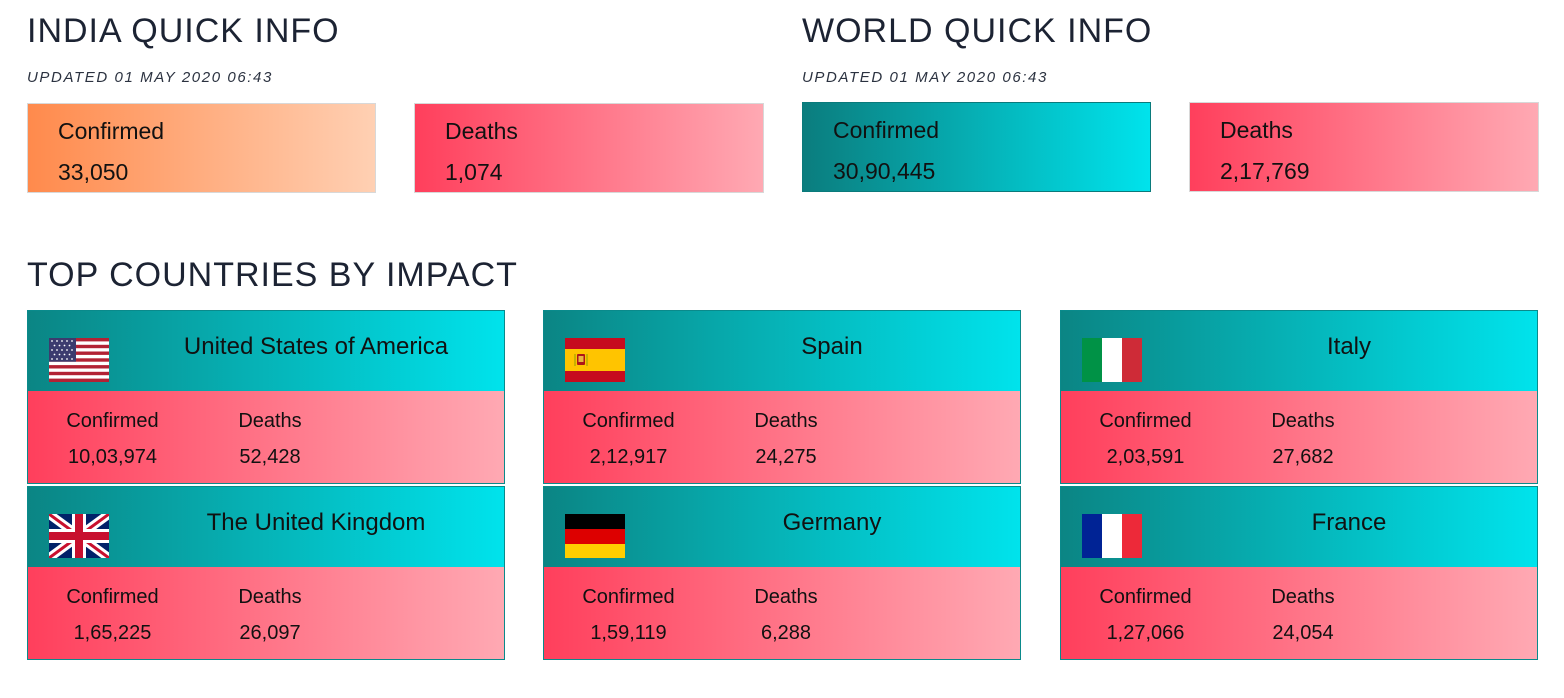  Describe the element at coordinates (1112, 360) in the screenshot. I see `italy-flag-icon` at that location.